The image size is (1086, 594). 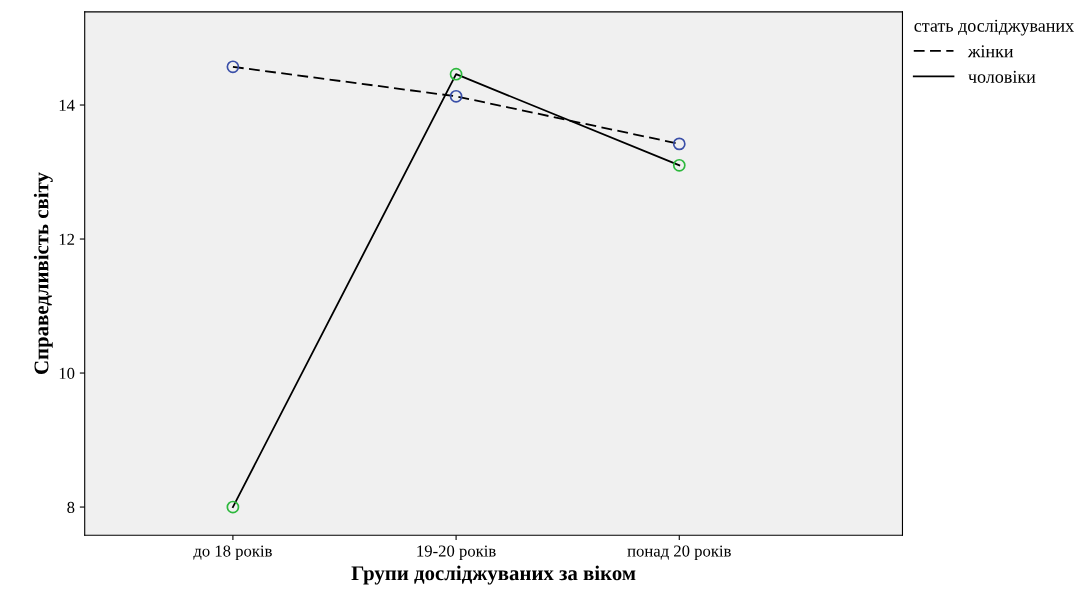 I want to click on y-tick-label: 14, so click(x=67, y=105).